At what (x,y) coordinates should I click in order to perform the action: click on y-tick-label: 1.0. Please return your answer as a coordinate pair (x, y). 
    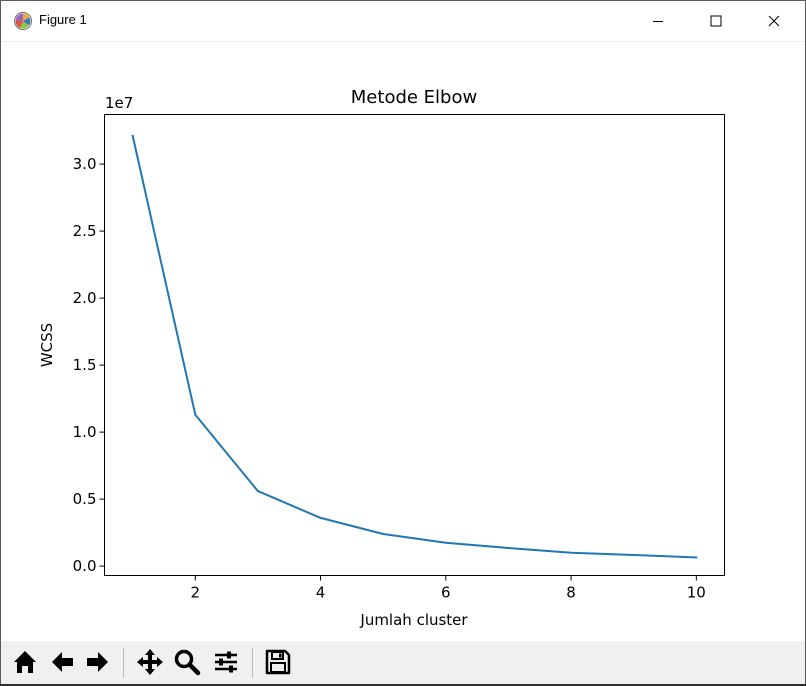
    Looking at the image, I should click on (85, 432).